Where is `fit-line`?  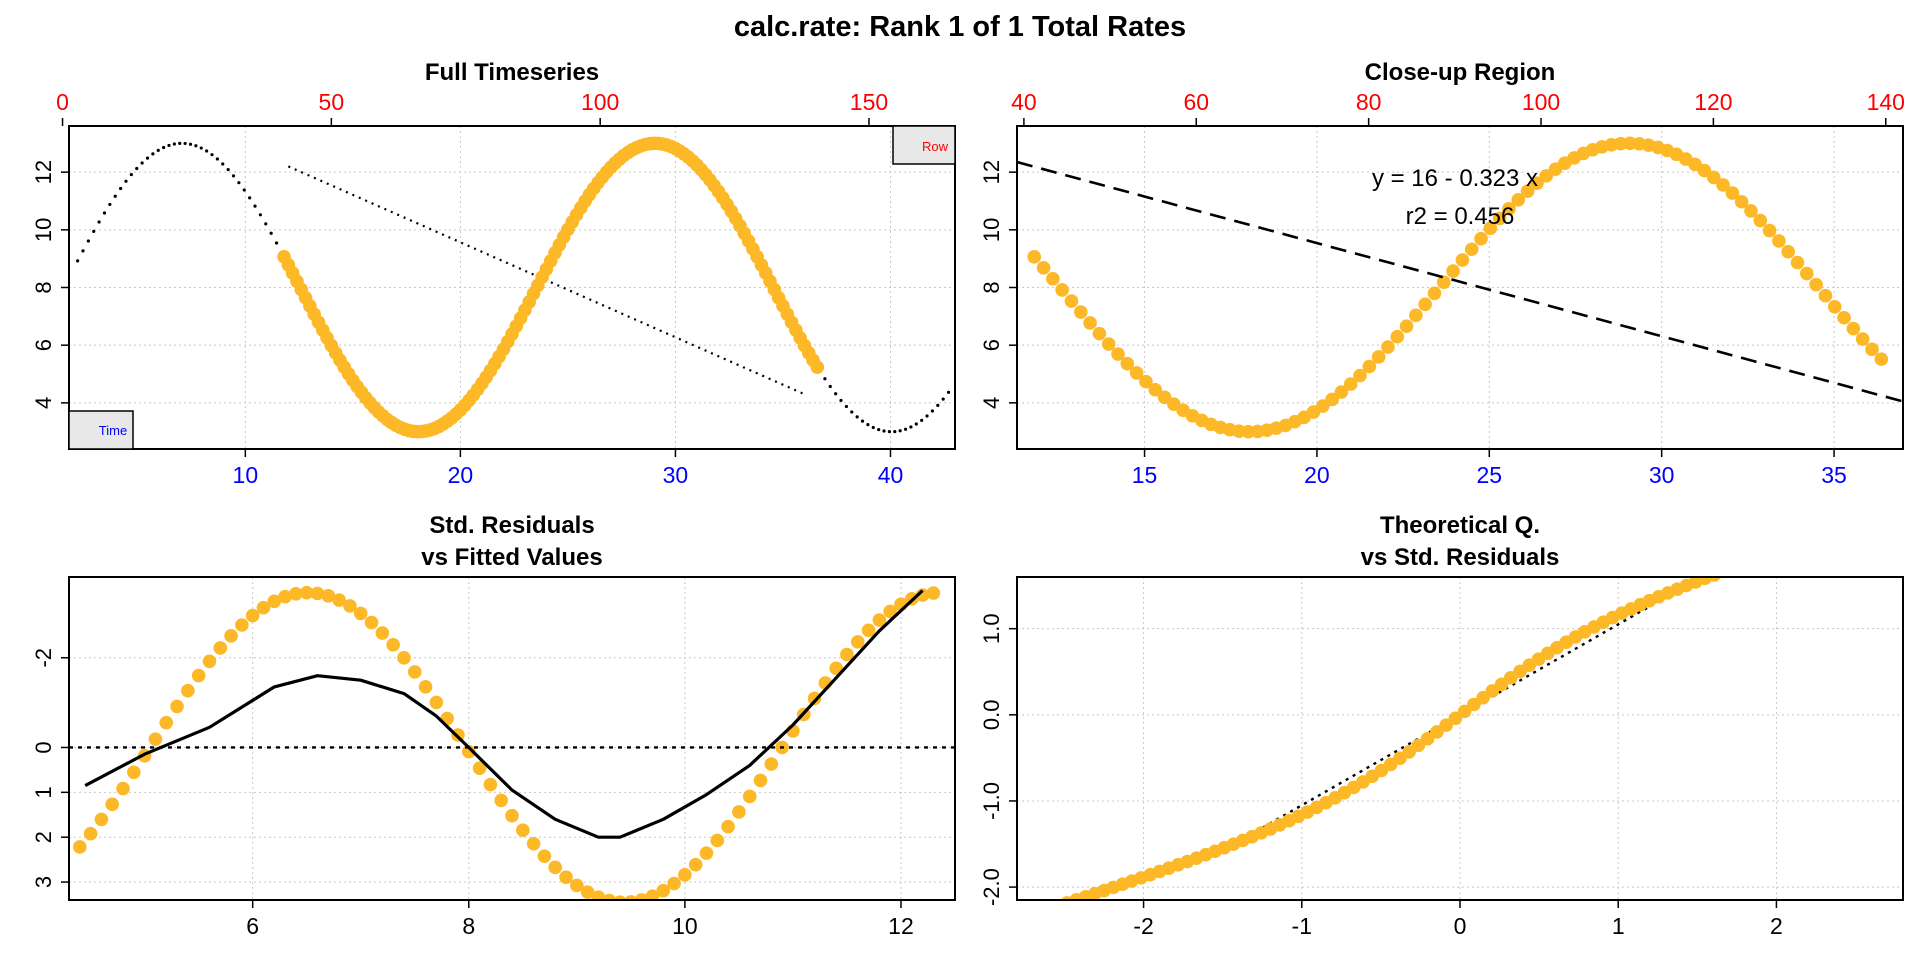 fit-line is located at coordinates (546, 280).